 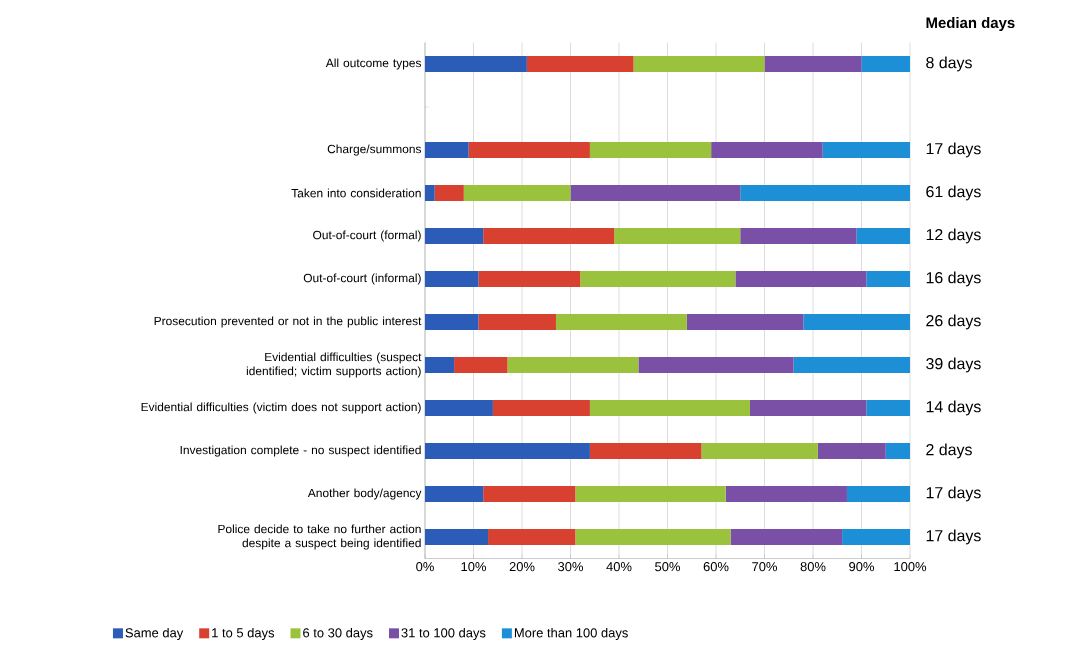 I want to click on x-tick-label: 20%, so click(x=522, y=567).